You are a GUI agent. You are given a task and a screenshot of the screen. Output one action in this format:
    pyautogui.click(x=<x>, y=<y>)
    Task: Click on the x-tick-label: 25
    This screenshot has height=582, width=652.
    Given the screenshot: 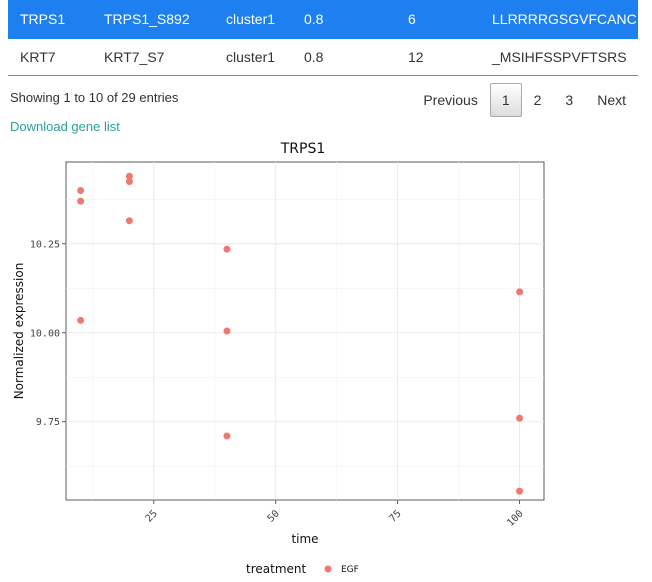 What is the action you would take?
    pyautogui.click(x=152, y=516)
    